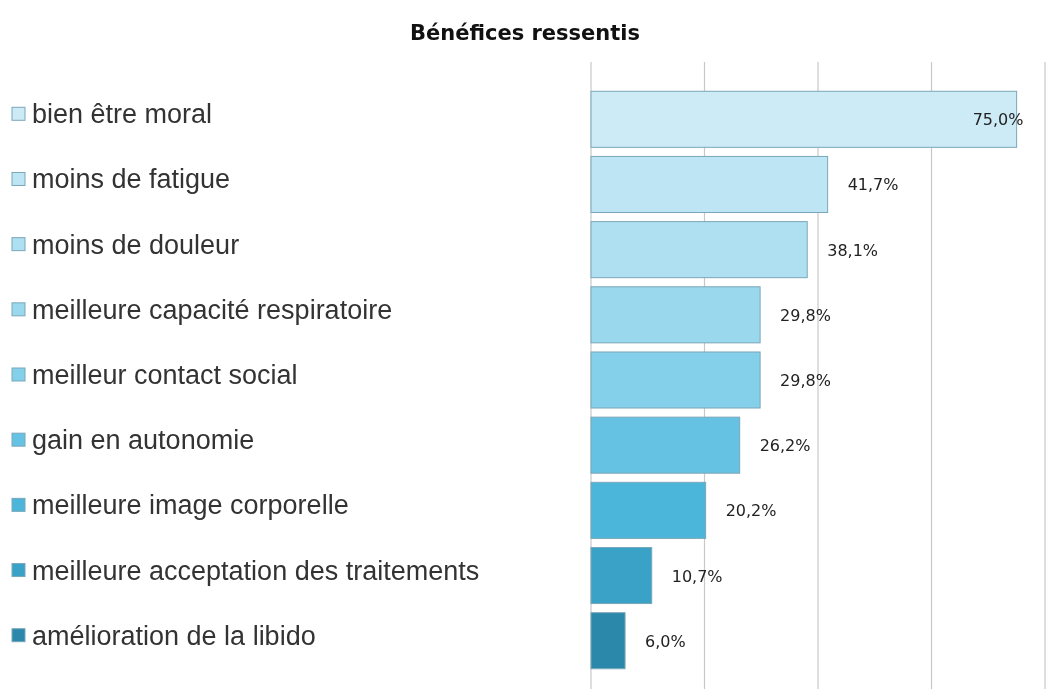  I want to click on y-tick-label: moins de douleur, so click(136, 244).